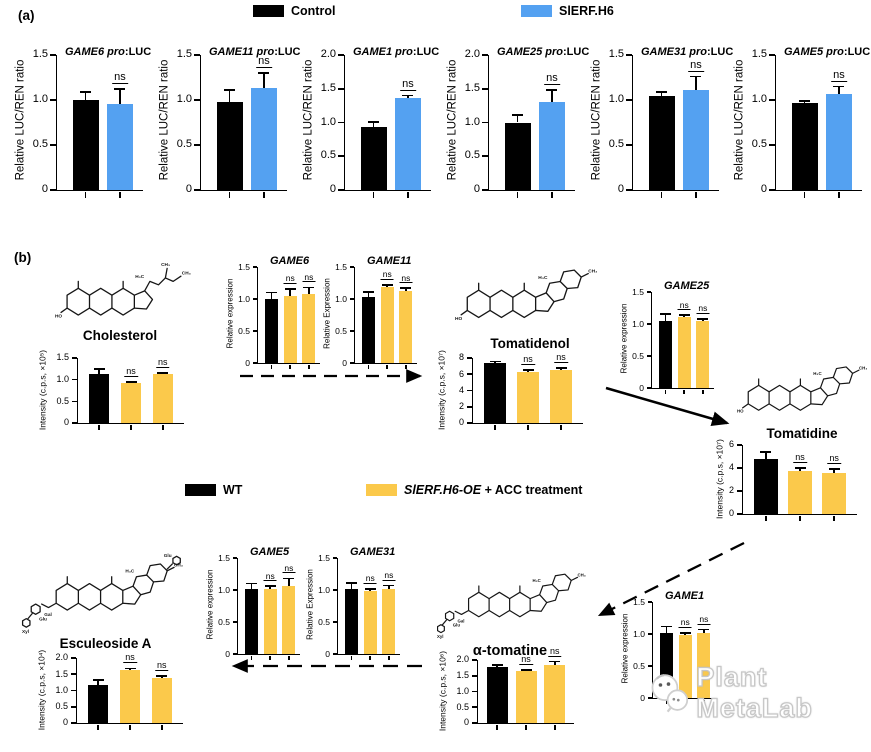 This screenshot has height=752, width=871. What do you see at coordinates (230, 313) in the screenshot?
I see `y-axis-label: Relative expression` at bounding box center [230, 313].